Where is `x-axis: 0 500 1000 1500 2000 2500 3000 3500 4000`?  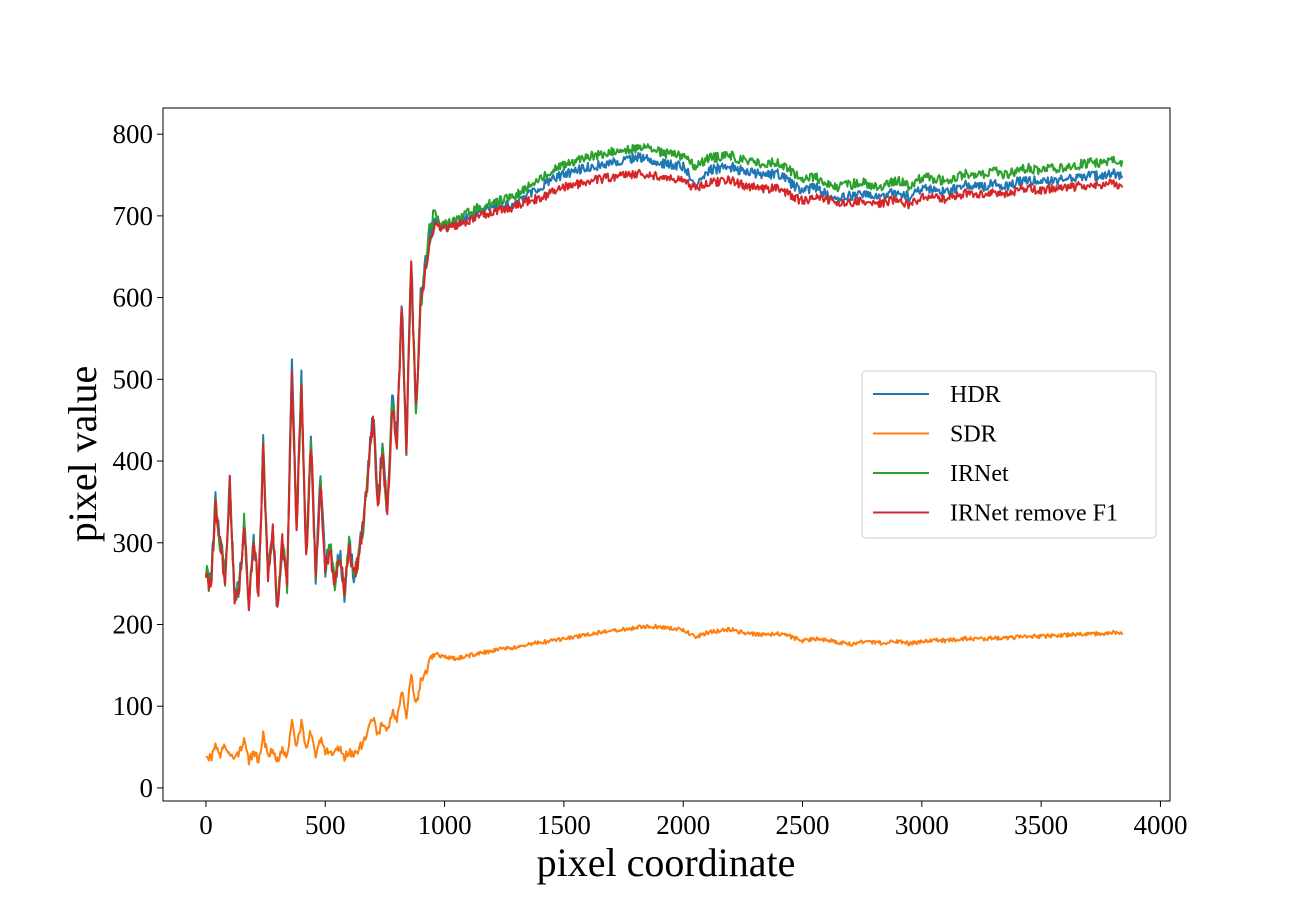 x-axis: 0 500 1000 1500 2000 2500 3000 3500 4000 is located at coordinates (693, 820).